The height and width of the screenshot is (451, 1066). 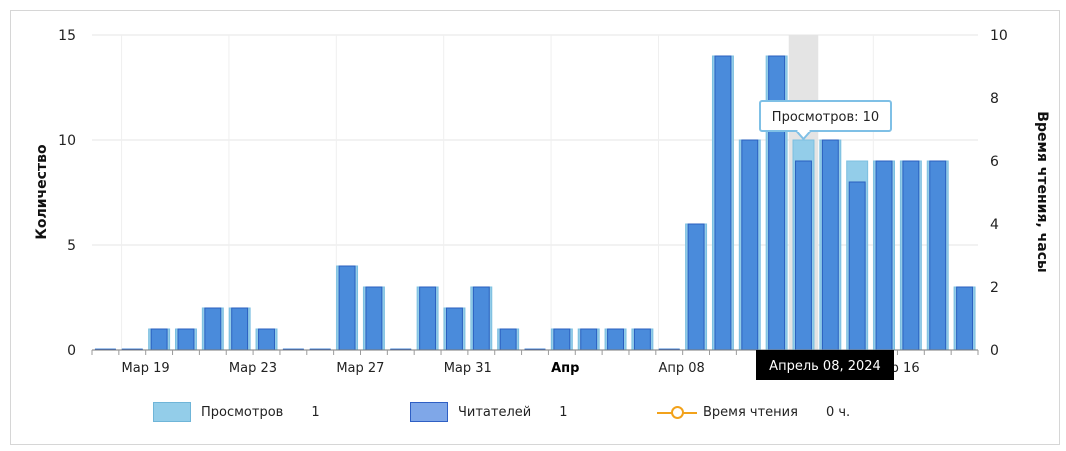 I want to click on x-tick-label: Мар 27, so click(x=360, y=368).